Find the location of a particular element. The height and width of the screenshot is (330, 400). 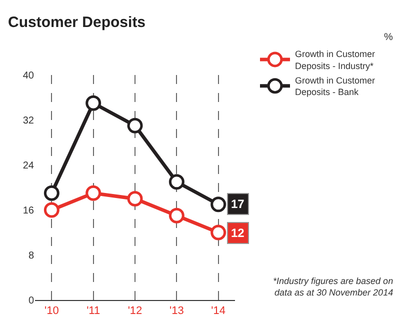

x-tick-label: '12 is located at coordinates (135, 311).